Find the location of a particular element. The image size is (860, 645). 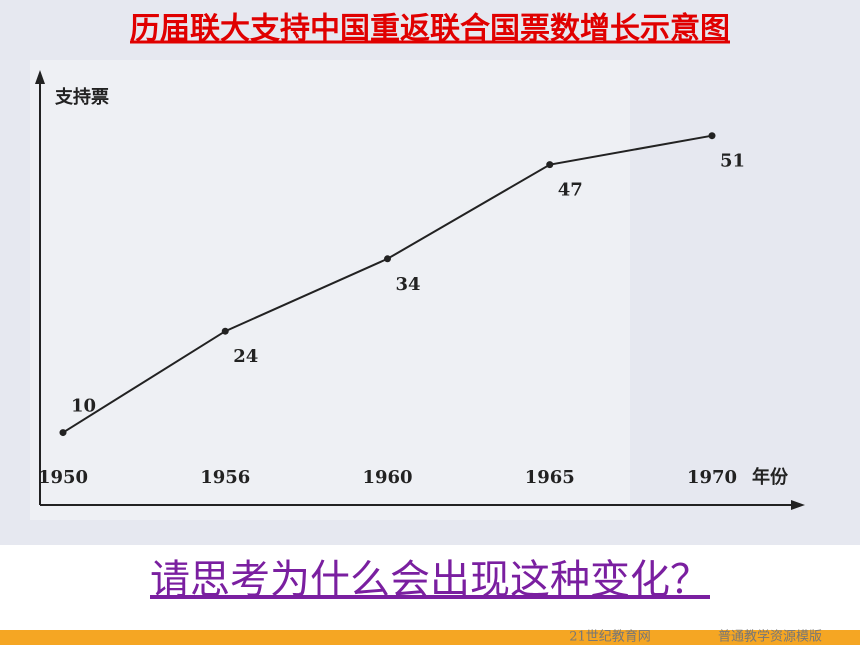

x-axis-label: 年份 is located at coordinates (770, 477).